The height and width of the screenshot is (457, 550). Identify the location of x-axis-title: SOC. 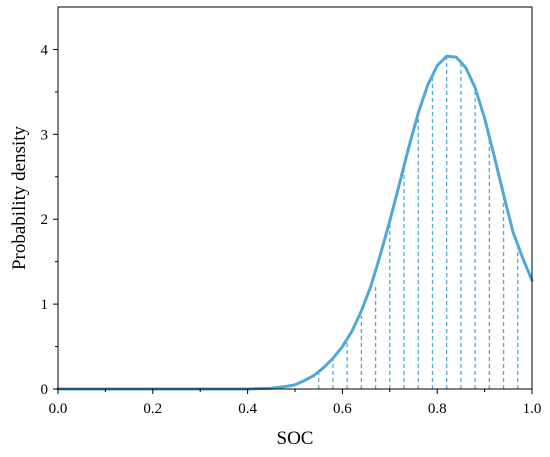
(295, 438).